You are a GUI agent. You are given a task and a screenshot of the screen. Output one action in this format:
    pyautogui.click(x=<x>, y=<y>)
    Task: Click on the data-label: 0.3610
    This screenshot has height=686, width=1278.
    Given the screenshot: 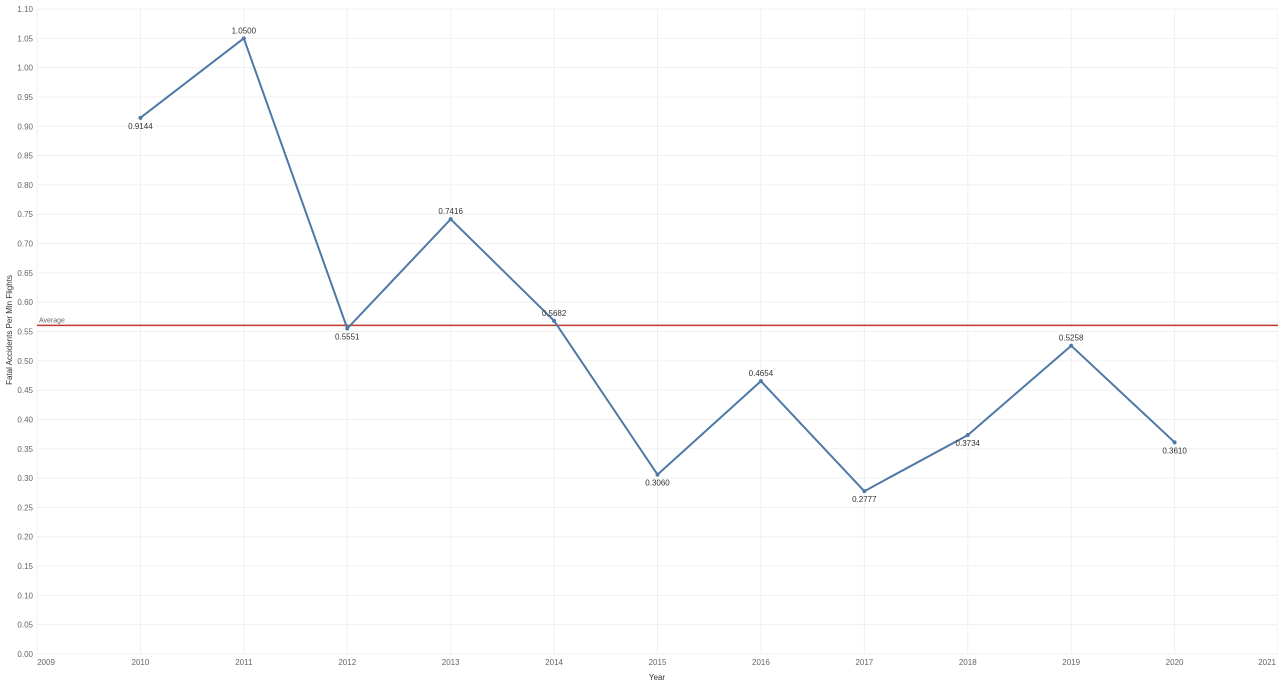 What is the action you would take?
    pyautogui.click(x=1174, y=450)
    